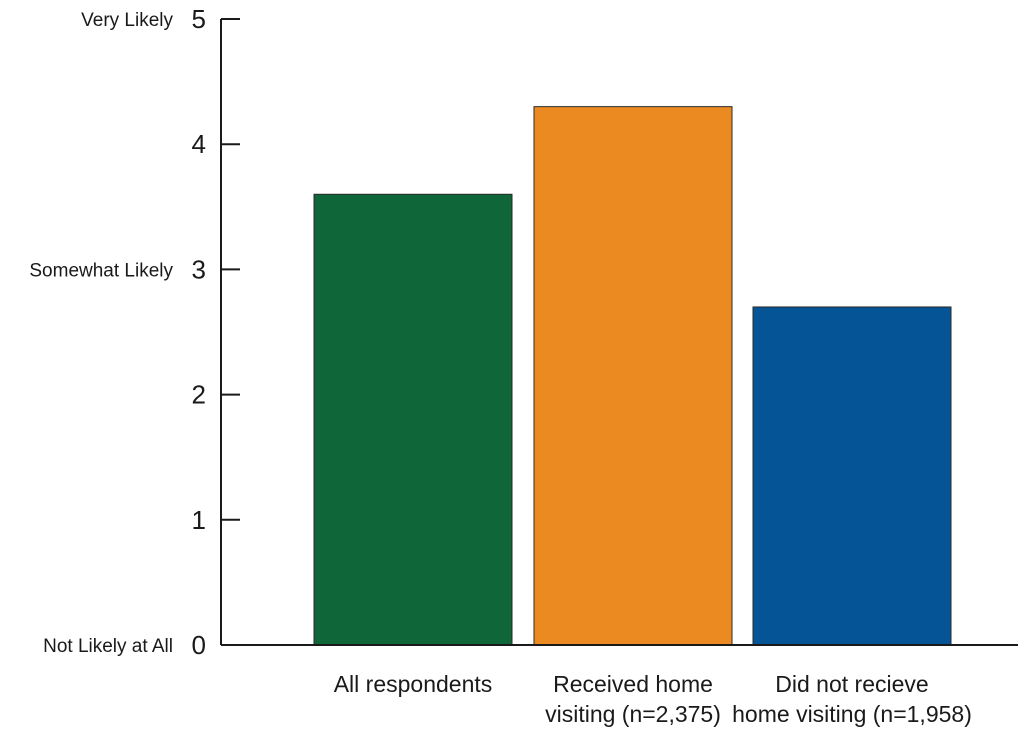 The image size is (1034, 736). Describe the element at coordinates (852, 699) in the screenshot. I see `category-label-3: Did not recieve home visiting (n=1,958)` at that location.